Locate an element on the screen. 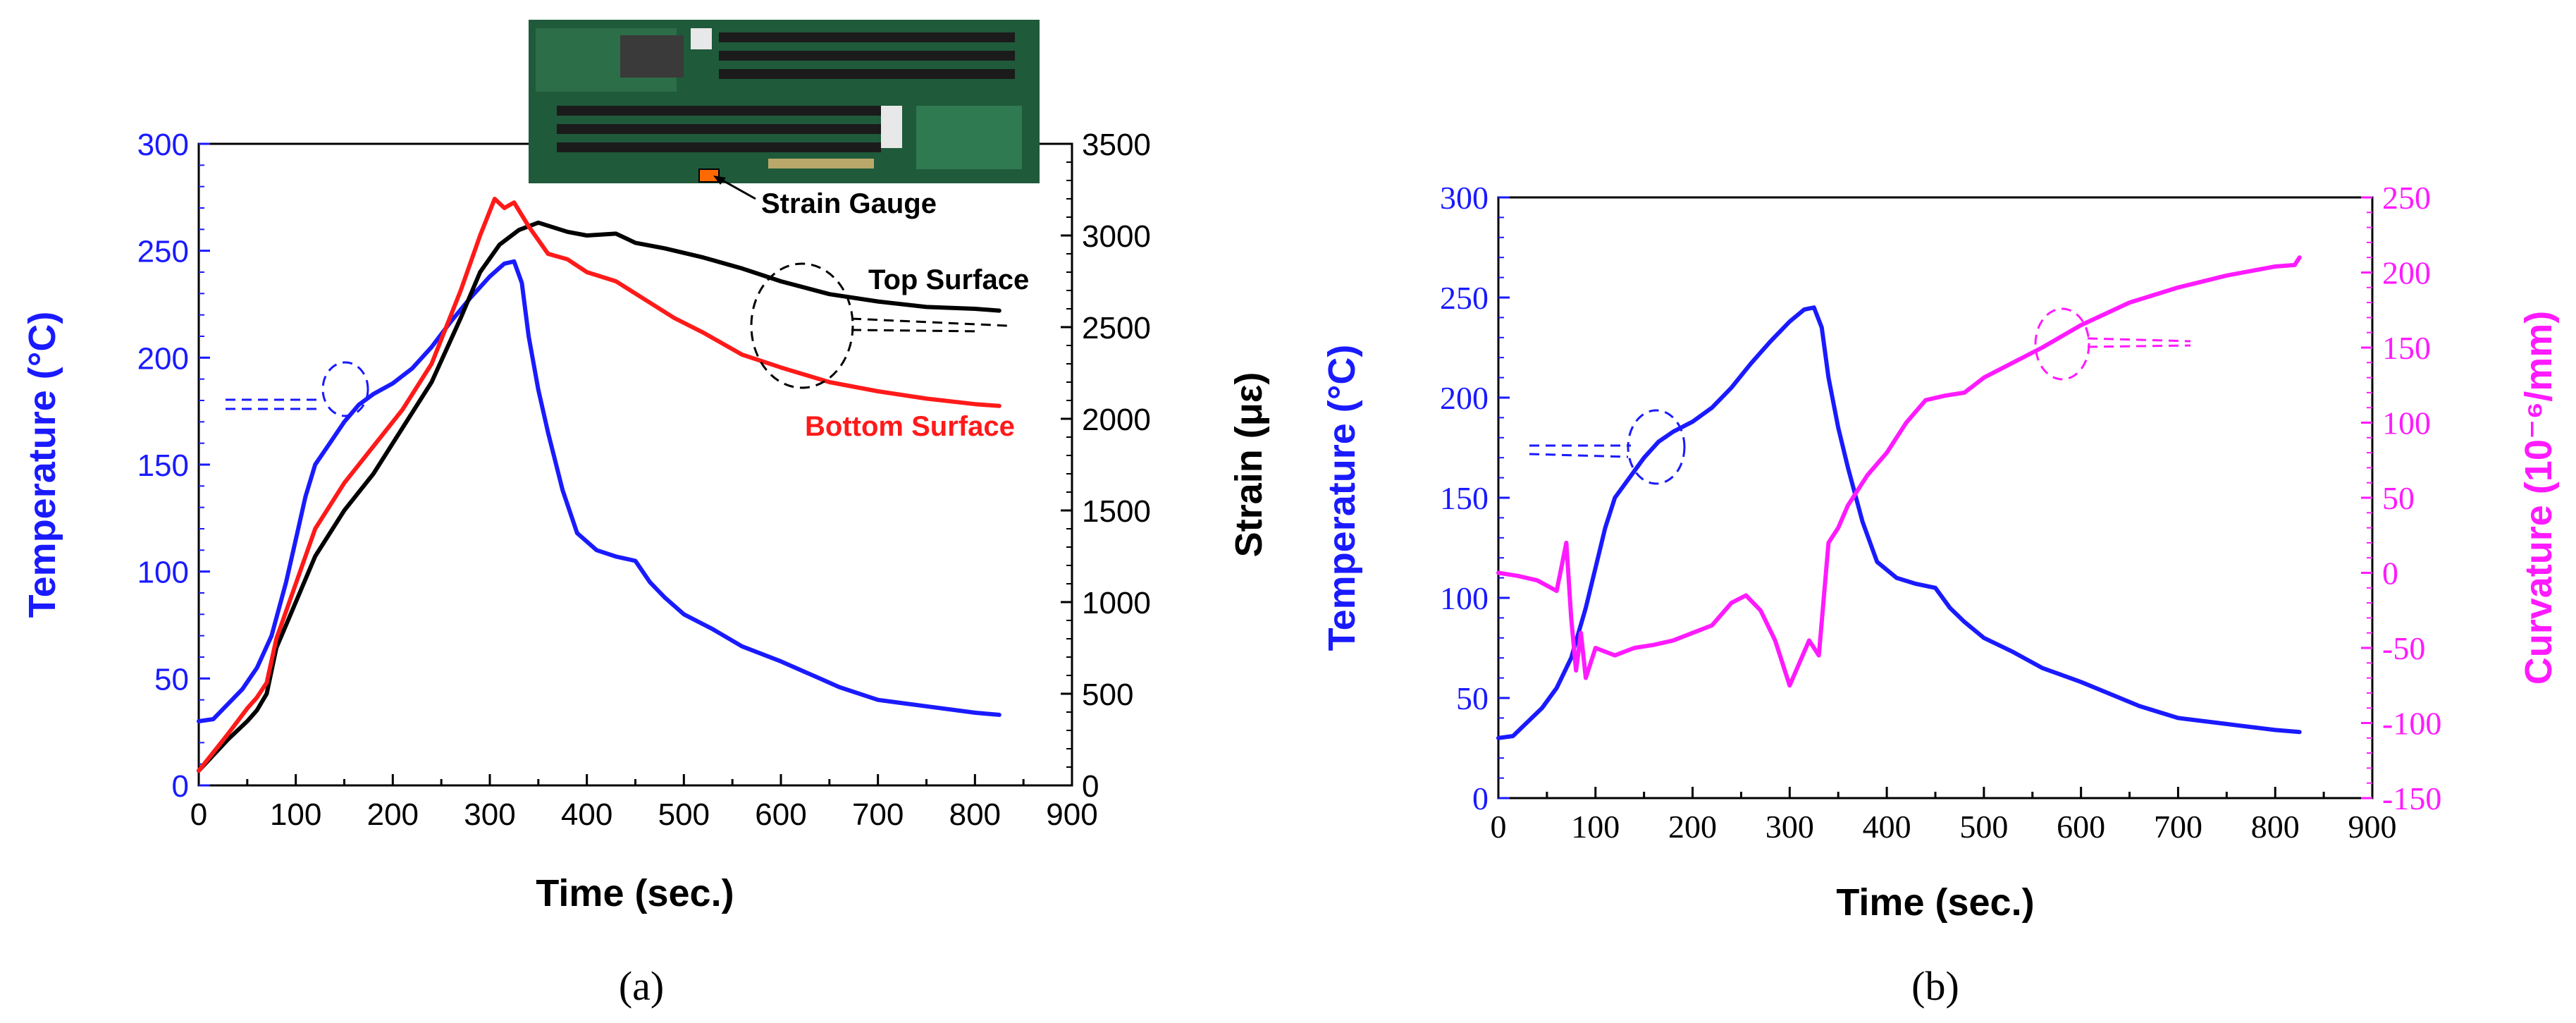  y-right-tick-label: 50 is located at coordinates (2398, 498).